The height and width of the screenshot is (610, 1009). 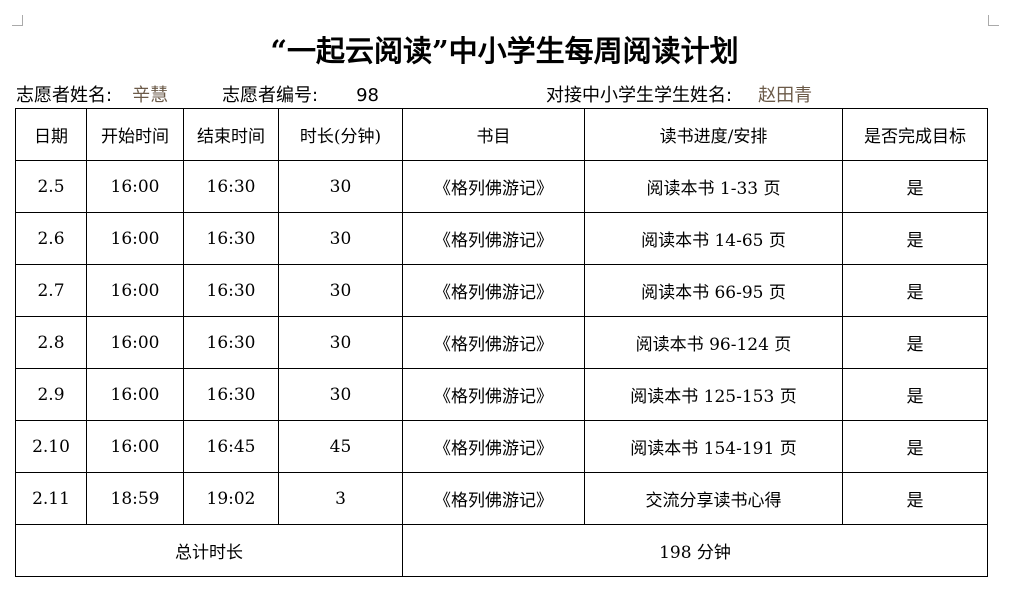 I want to click on cell-end-time: 19:02, so click(x=231, y=498).